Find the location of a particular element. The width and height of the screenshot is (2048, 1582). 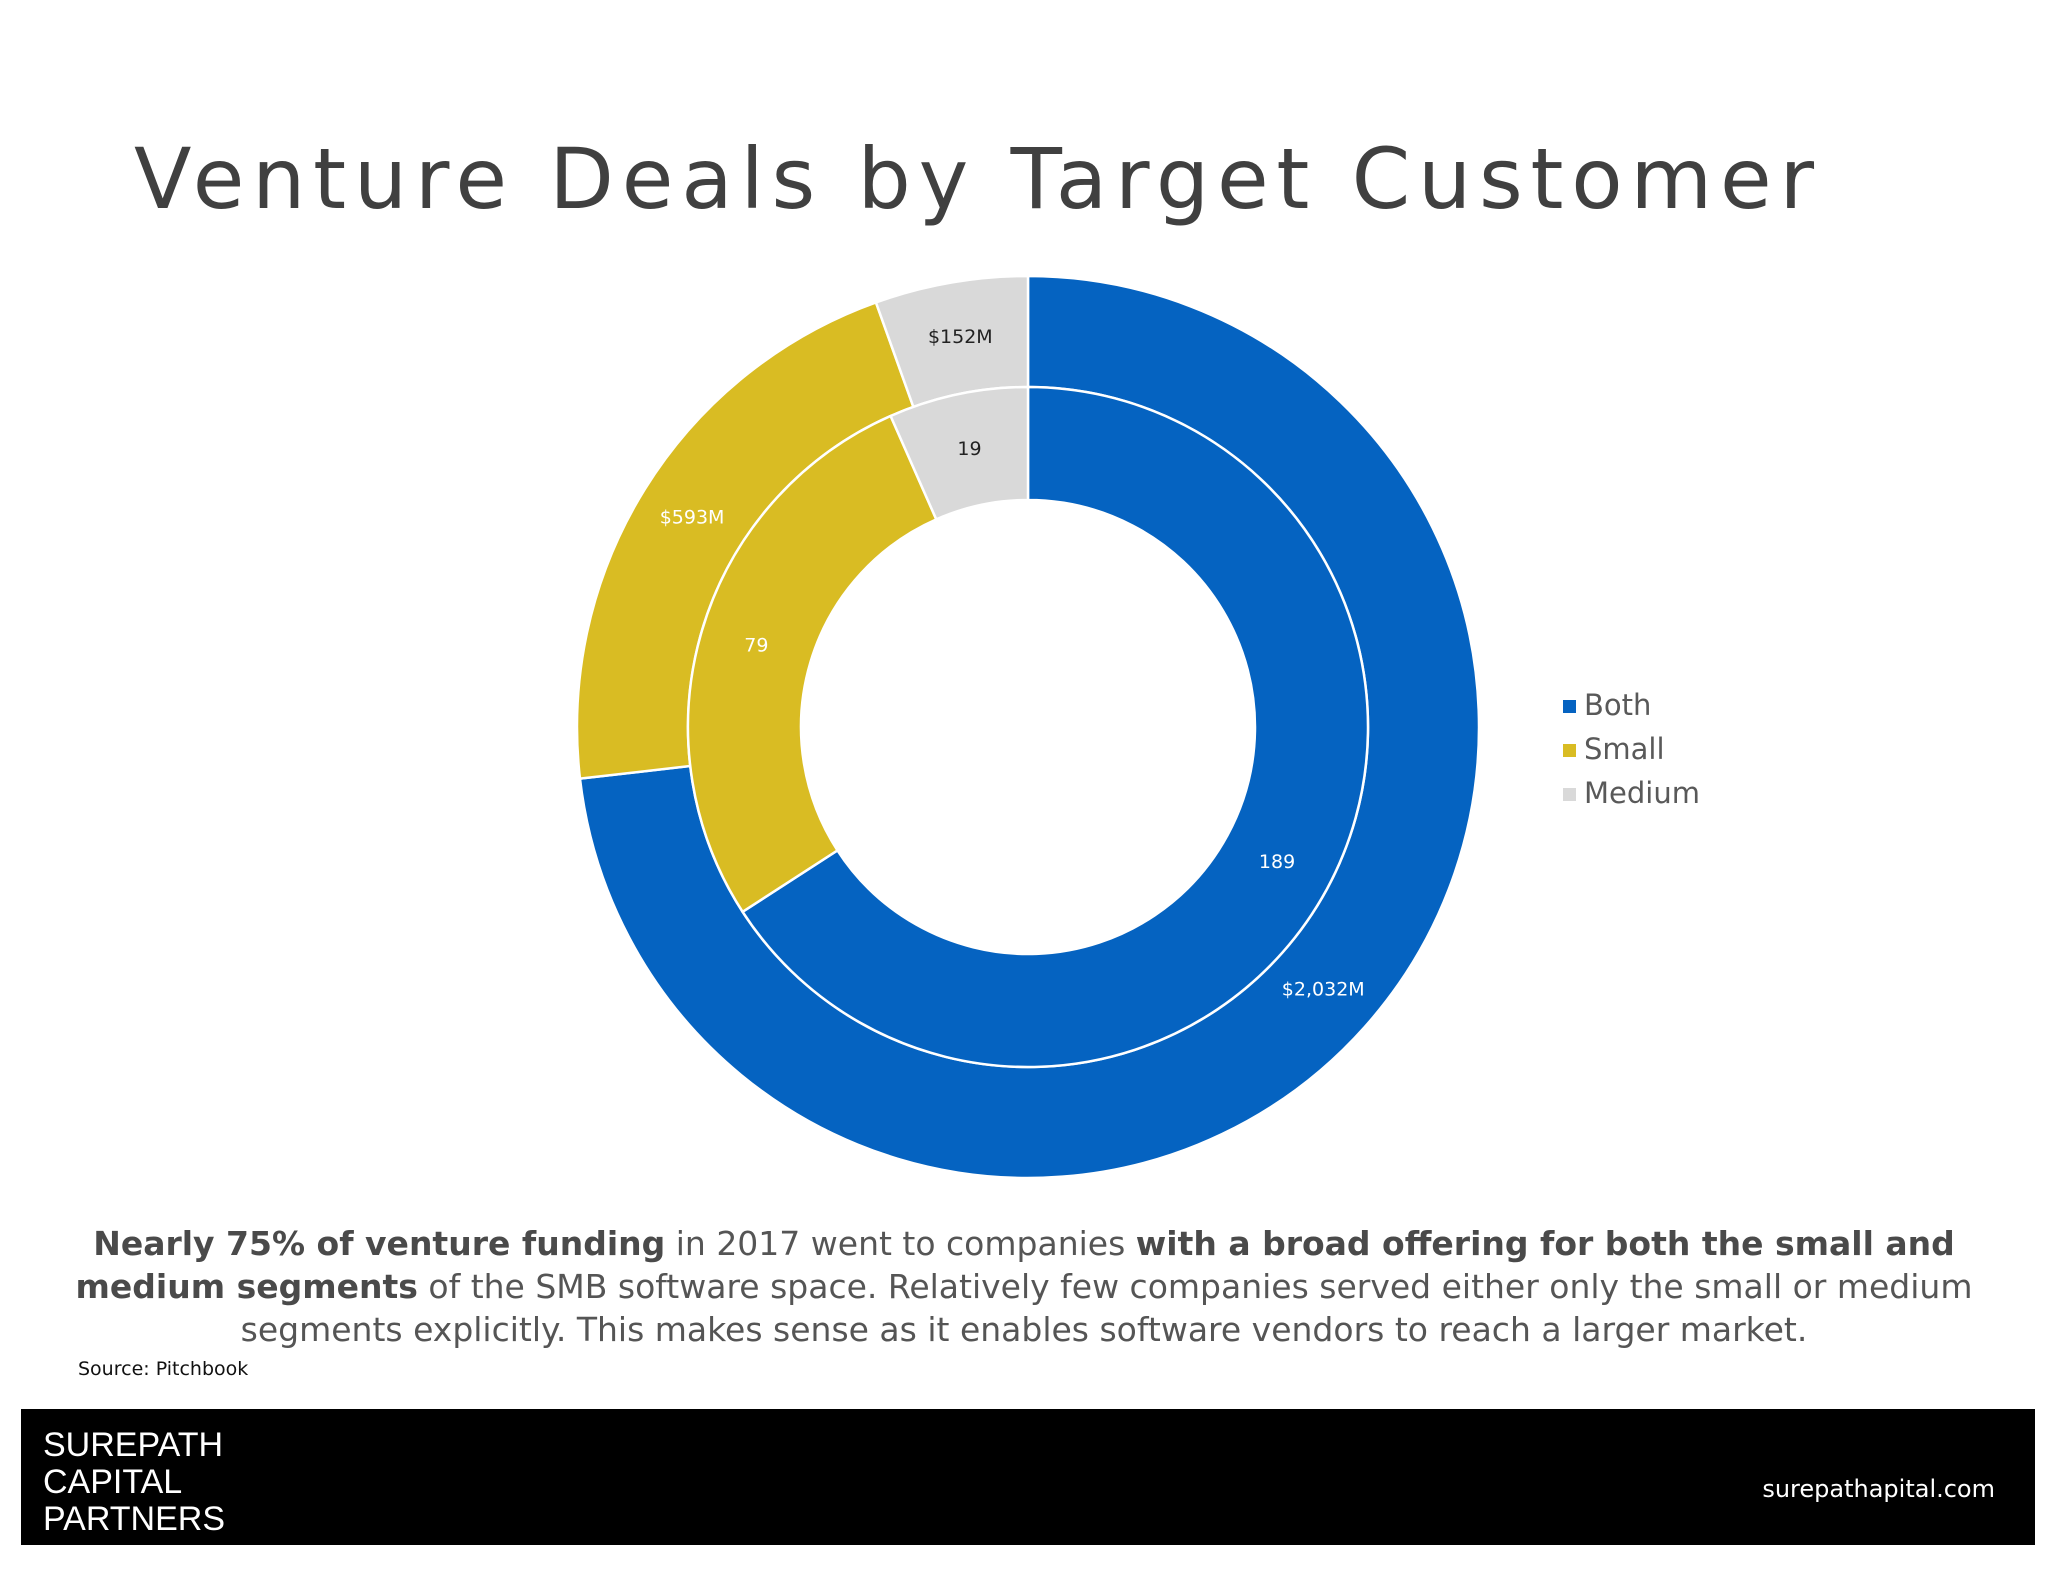

caption-text: in 2017 went to companies is located at coordinates (900, 1243).